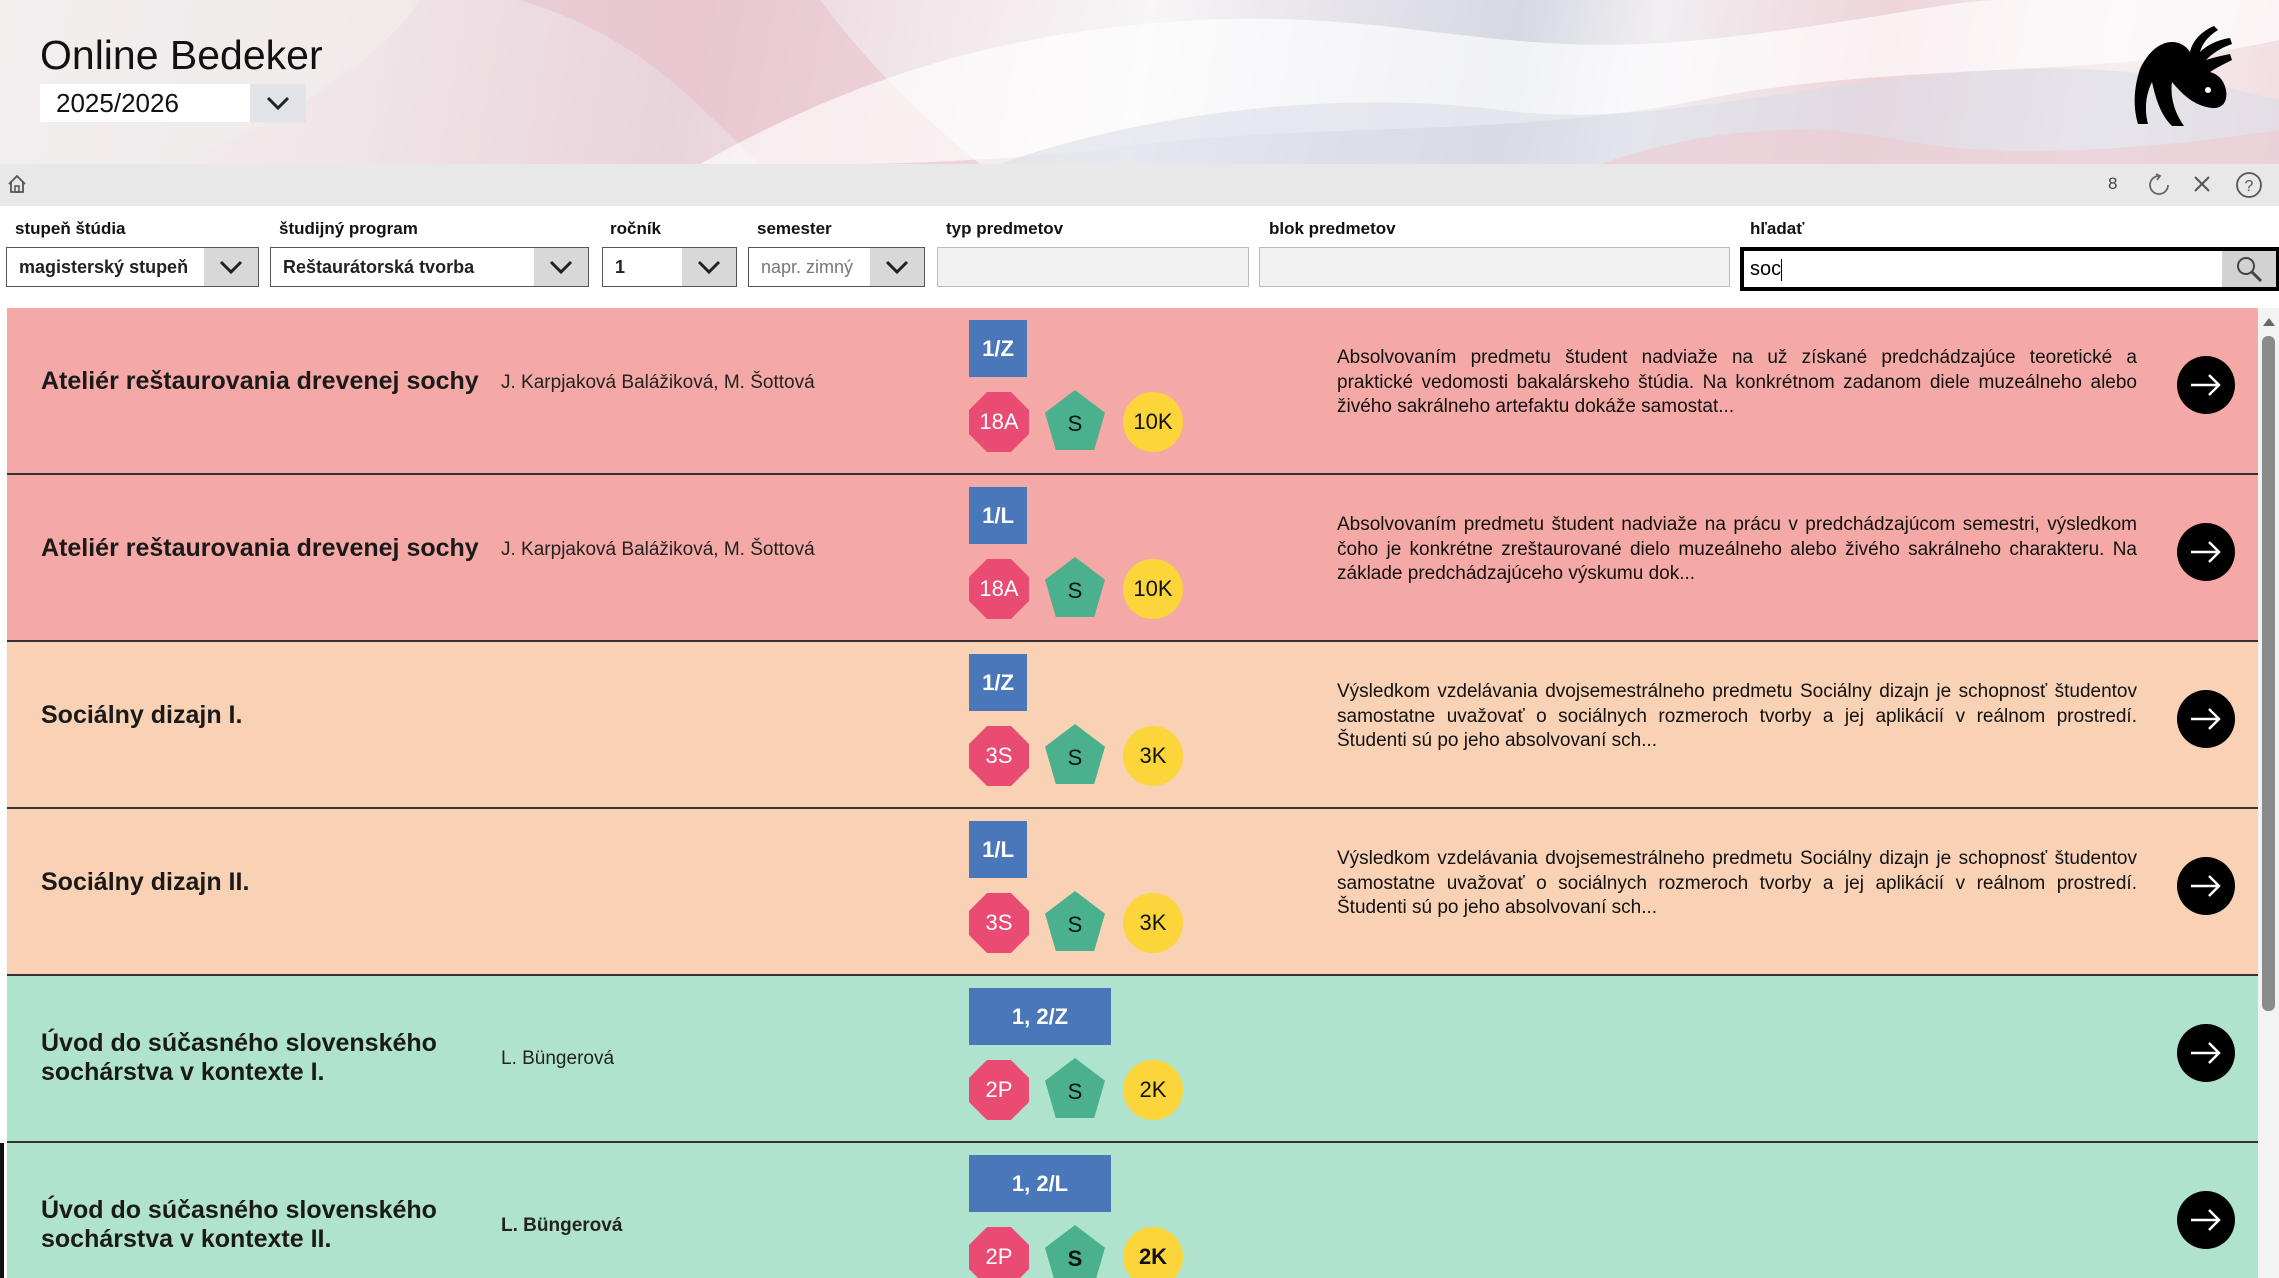 The height and width of the screenshot is (1278, 2279). I want to click on wave-background, so click(1139, 82).